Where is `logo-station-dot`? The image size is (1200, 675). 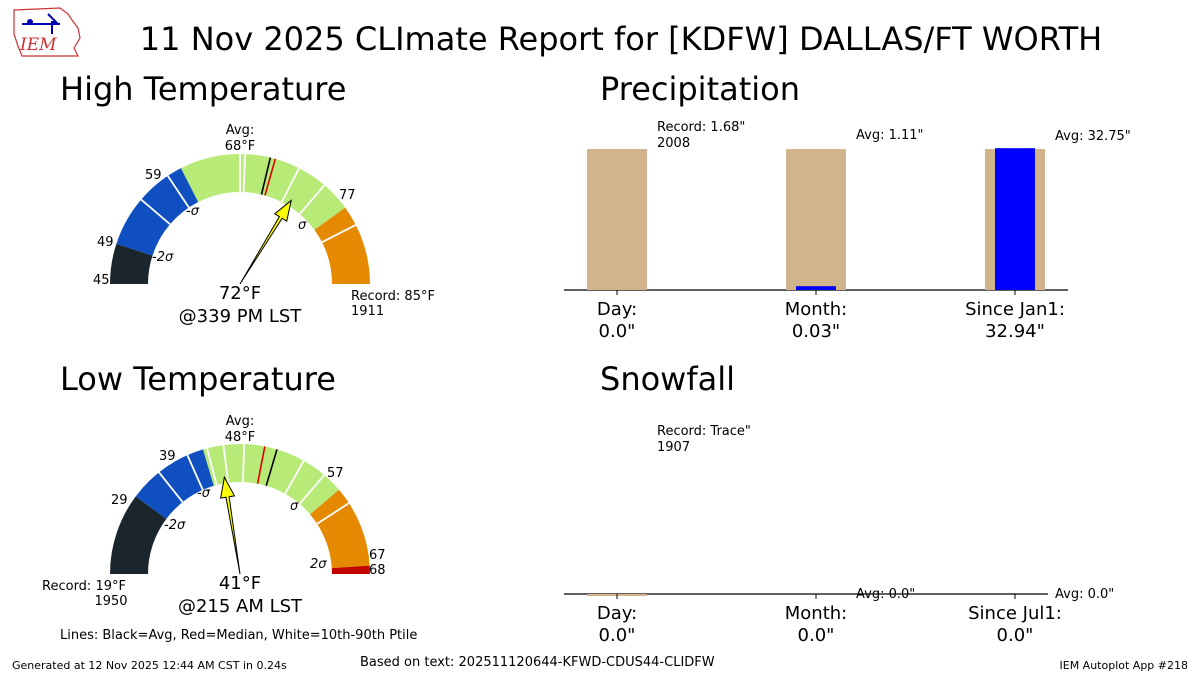
logo-station-dot is located at coordinates (30, 22).